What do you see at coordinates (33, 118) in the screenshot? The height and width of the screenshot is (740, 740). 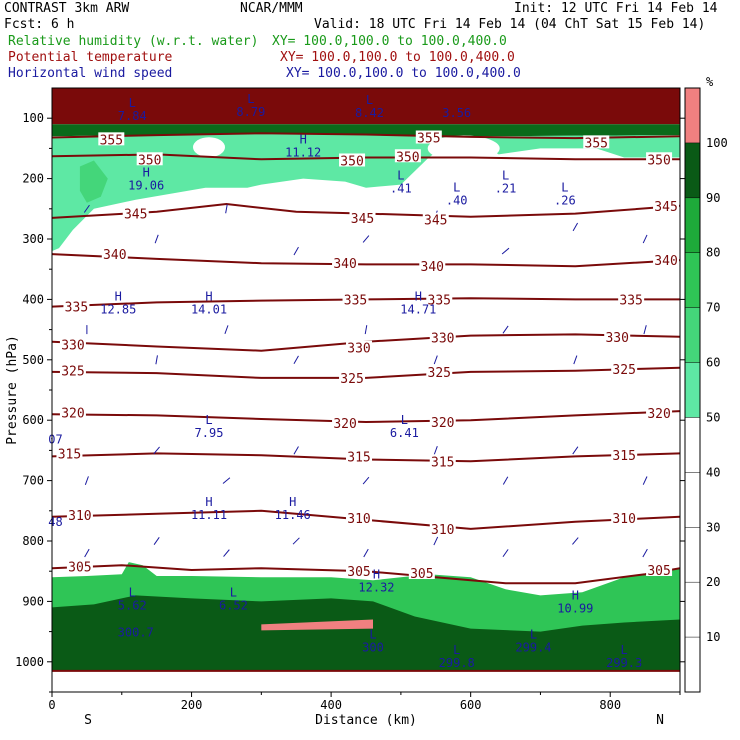 I see `y-tick-label: 100` at bounding box center [33, 118].